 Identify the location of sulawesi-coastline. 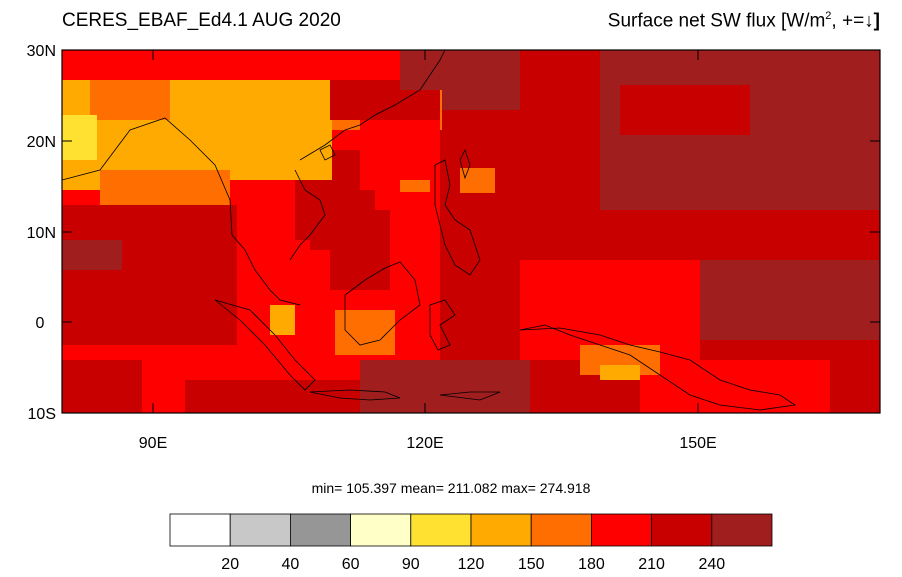
(442, 325).